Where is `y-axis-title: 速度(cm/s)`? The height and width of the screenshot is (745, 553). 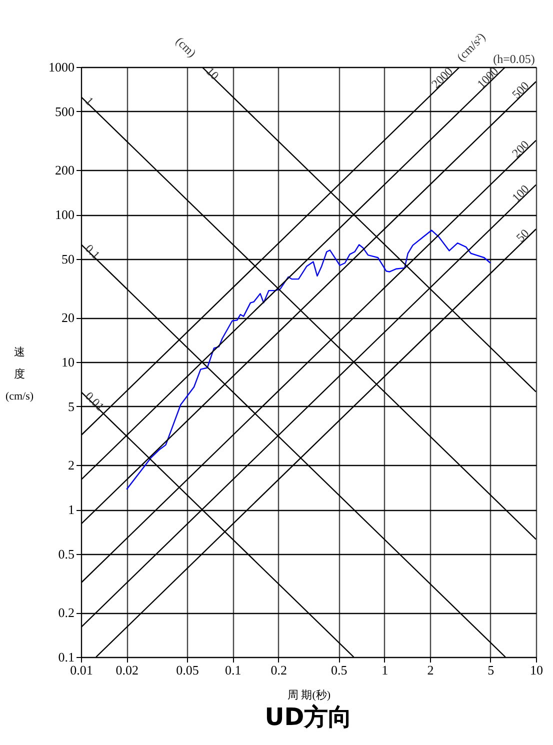 y-axis-title: 速度(cm/s) is located at coordinates (19, 374).